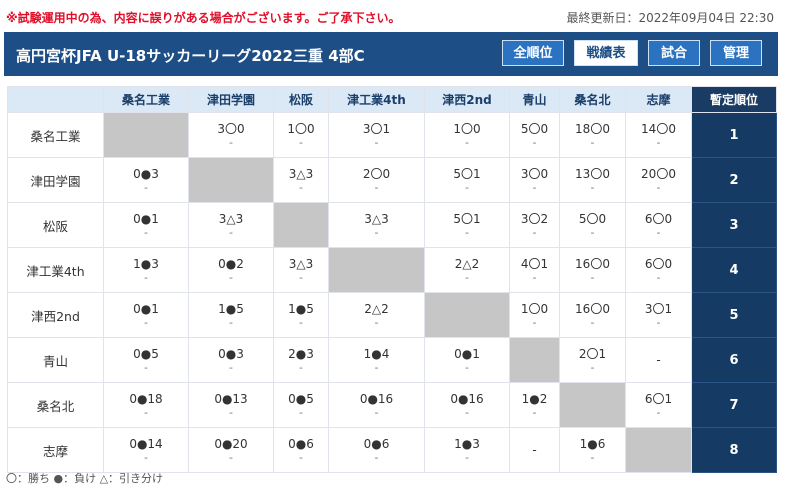 Image resolution: width=788 pixels, height=486 pixels. Describe the element at coordinates (658, 99) in the screenshot. I see `column-header: 志摩` at that location.